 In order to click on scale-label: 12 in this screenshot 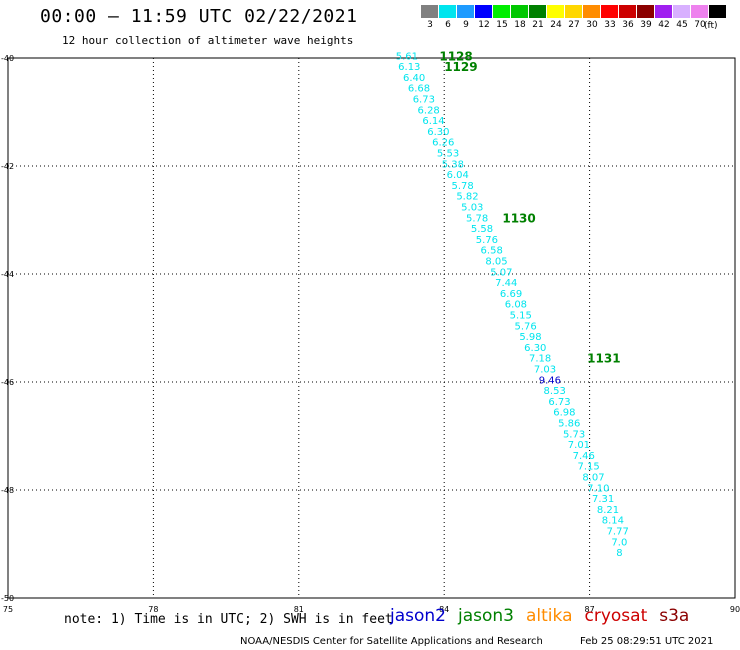, I will do `click(484, 25)`.